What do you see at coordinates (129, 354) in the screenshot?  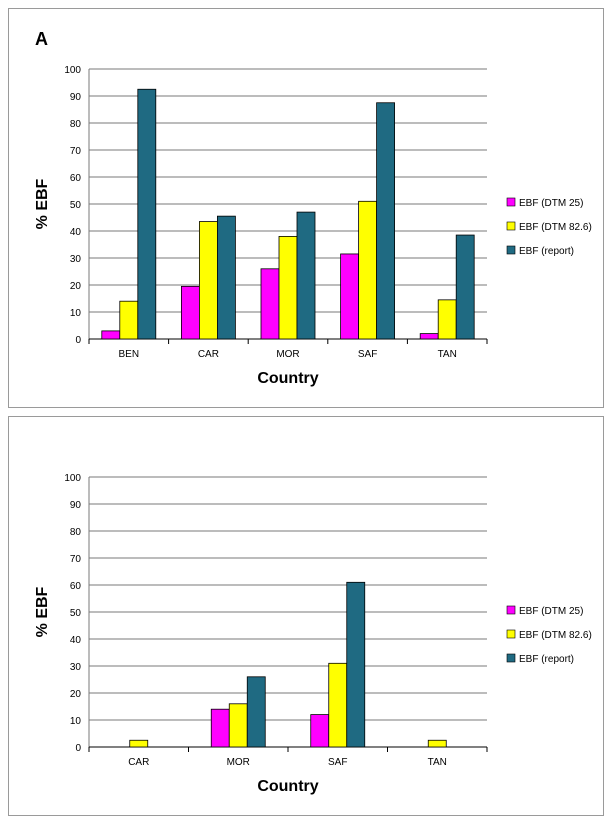 I see `x-tick-label: BEN` at bounding box center [129, 354].